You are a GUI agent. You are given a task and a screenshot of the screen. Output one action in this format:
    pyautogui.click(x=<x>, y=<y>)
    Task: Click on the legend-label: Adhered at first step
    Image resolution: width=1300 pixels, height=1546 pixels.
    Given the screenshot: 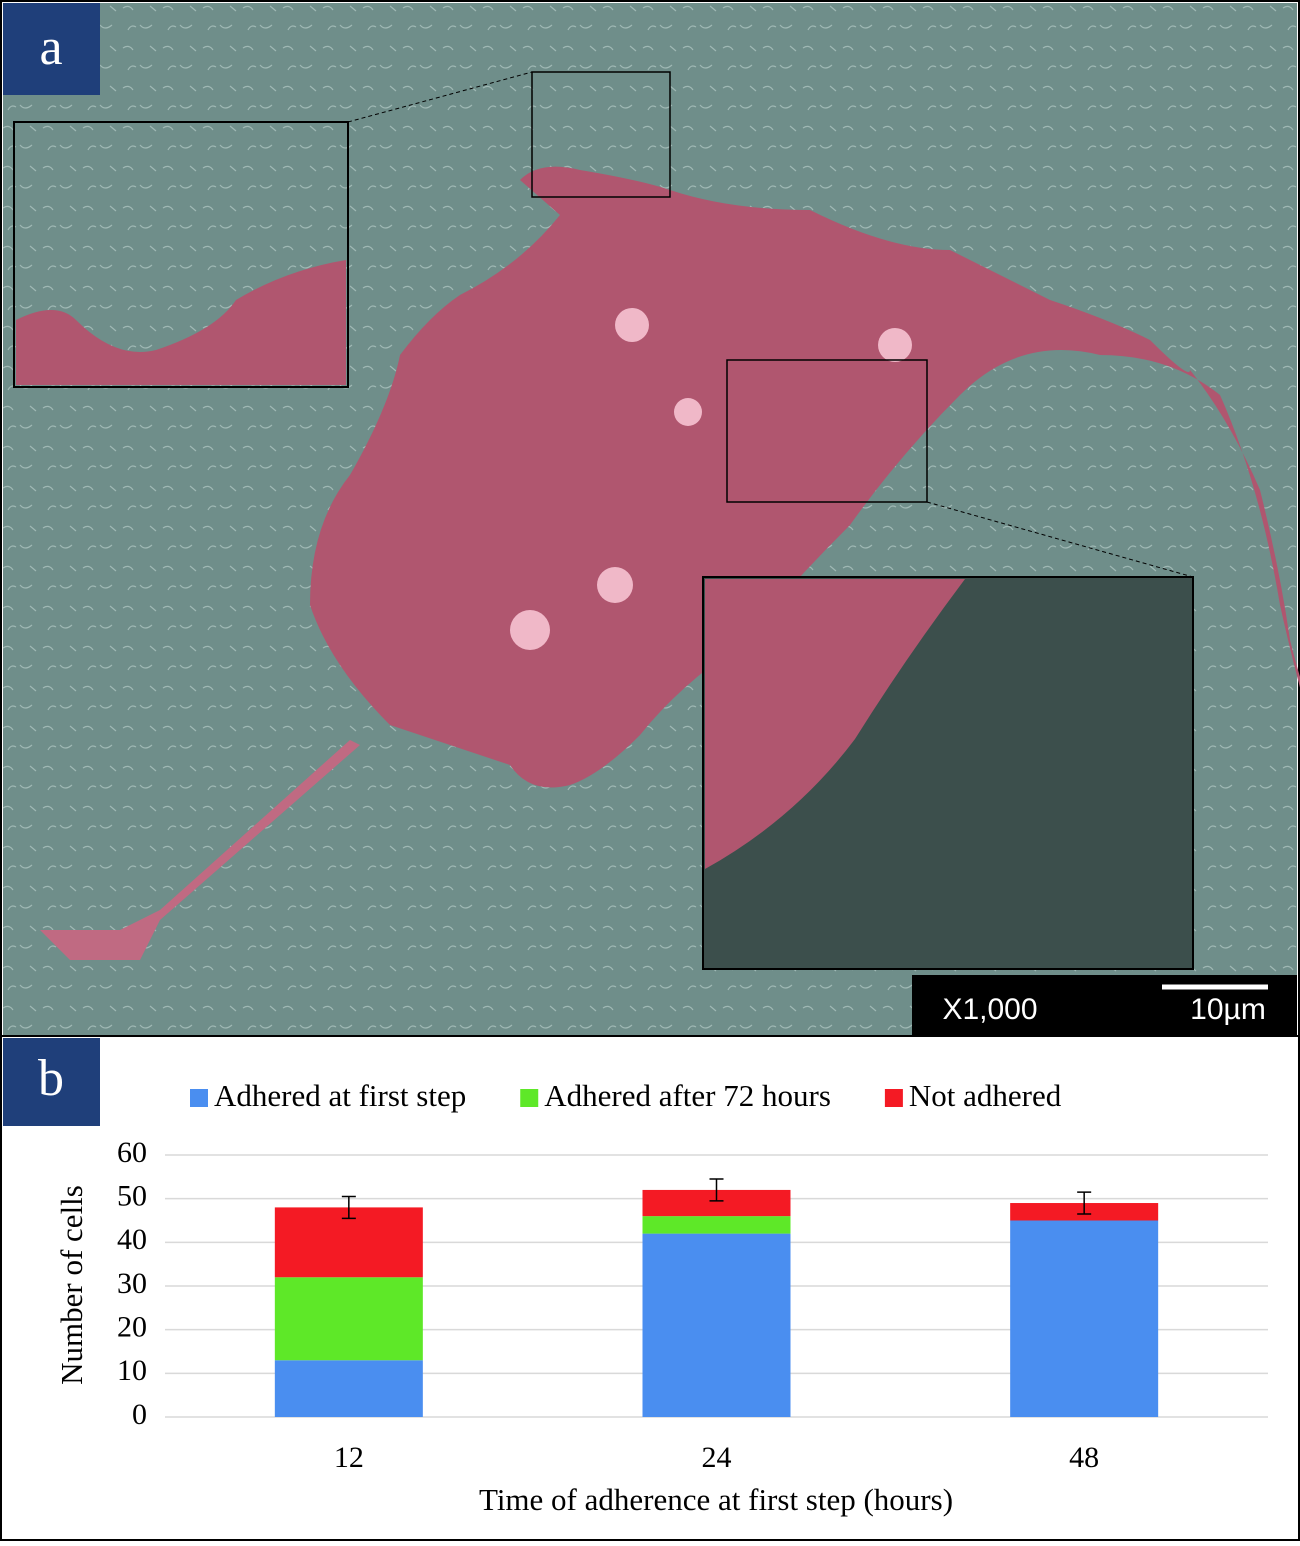 What is the action you would take?
    pyautogui.click(x=340, y=1095)
    